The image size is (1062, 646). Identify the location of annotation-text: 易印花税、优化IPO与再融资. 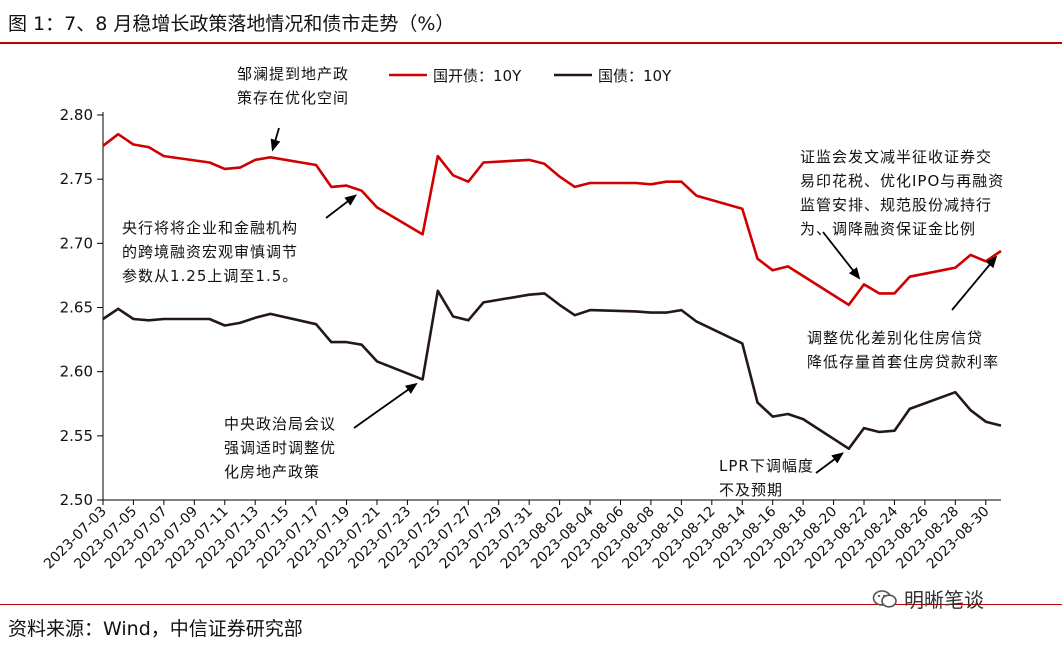
(902, 181).